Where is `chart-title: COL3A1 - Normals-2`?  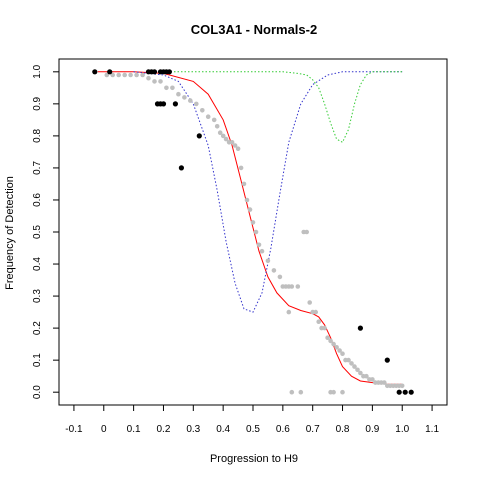 chart-title: COL3A1 - Normals-2 is located at coordinates (254, 29).